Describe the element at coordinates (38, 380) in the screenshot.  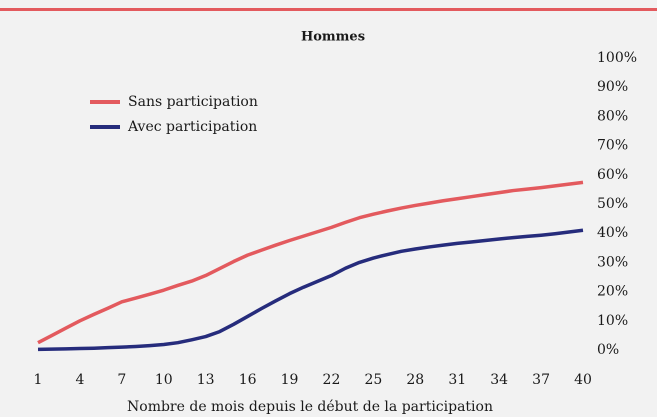
I see `x-tick-label: 1` at that location.